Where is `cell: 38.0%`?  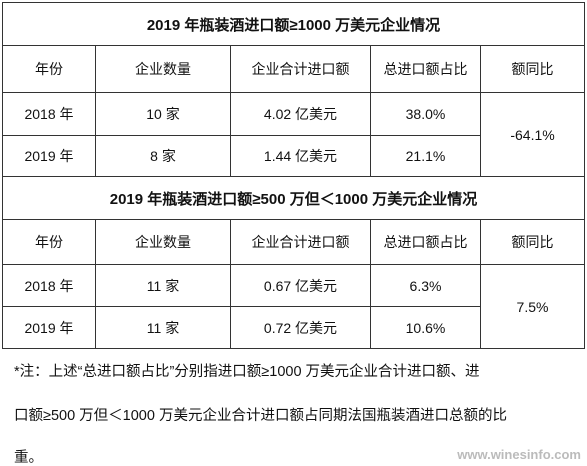
cell: 38.0% is located at coordinates (425, 114).